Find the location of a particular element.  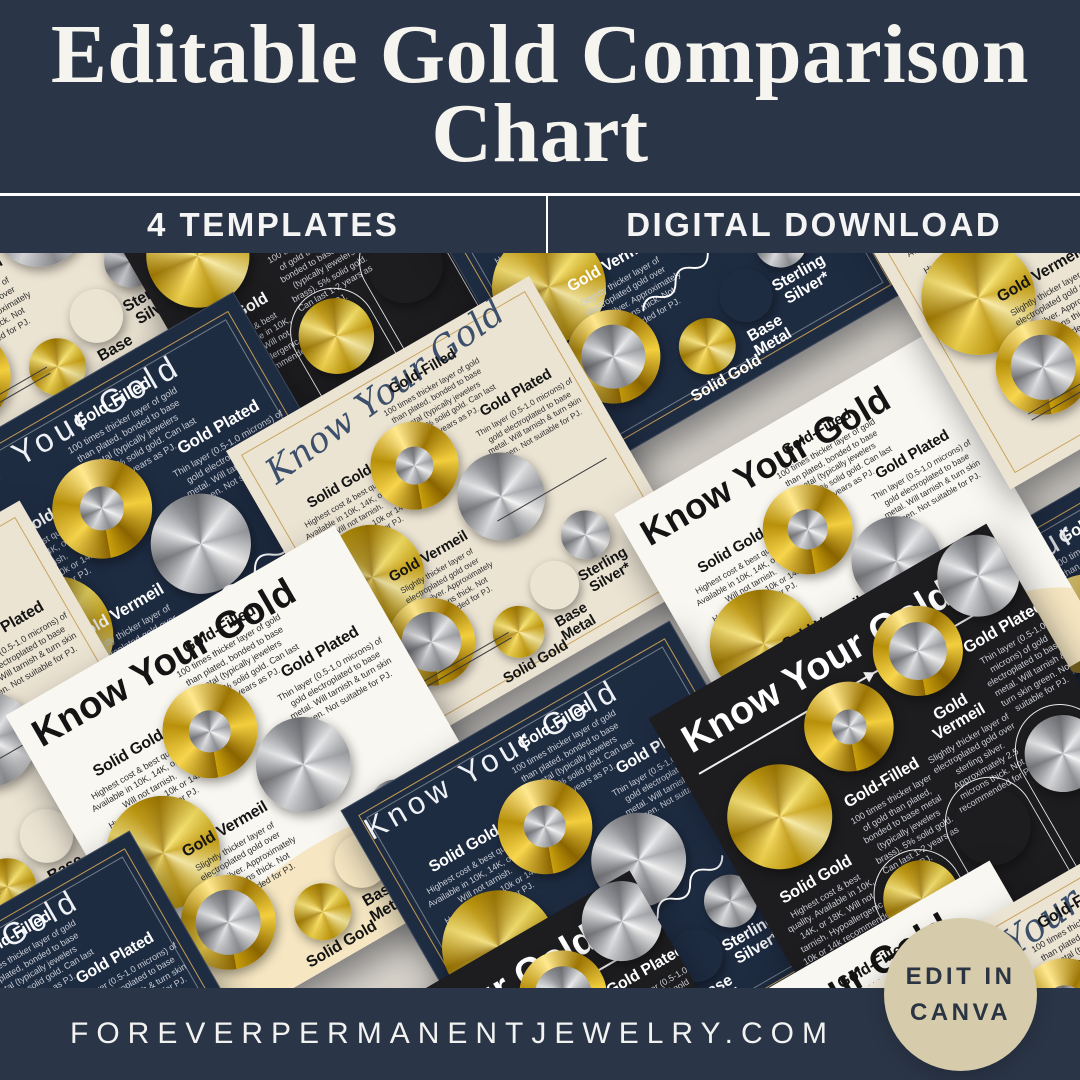

canva-badge-line2: CANVA is located at coordinates (960, 1012).